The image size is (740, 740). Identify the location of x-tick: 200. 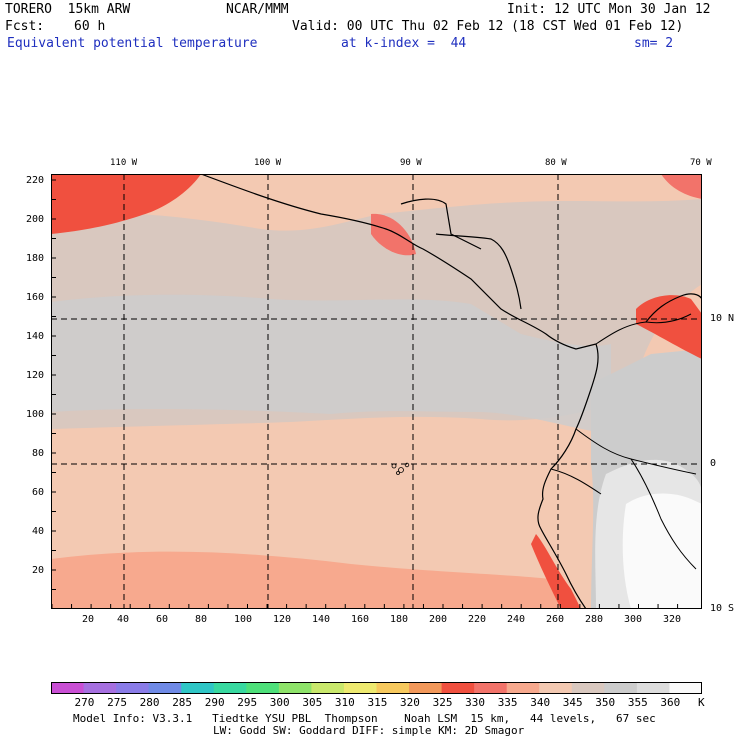
(438, 619).